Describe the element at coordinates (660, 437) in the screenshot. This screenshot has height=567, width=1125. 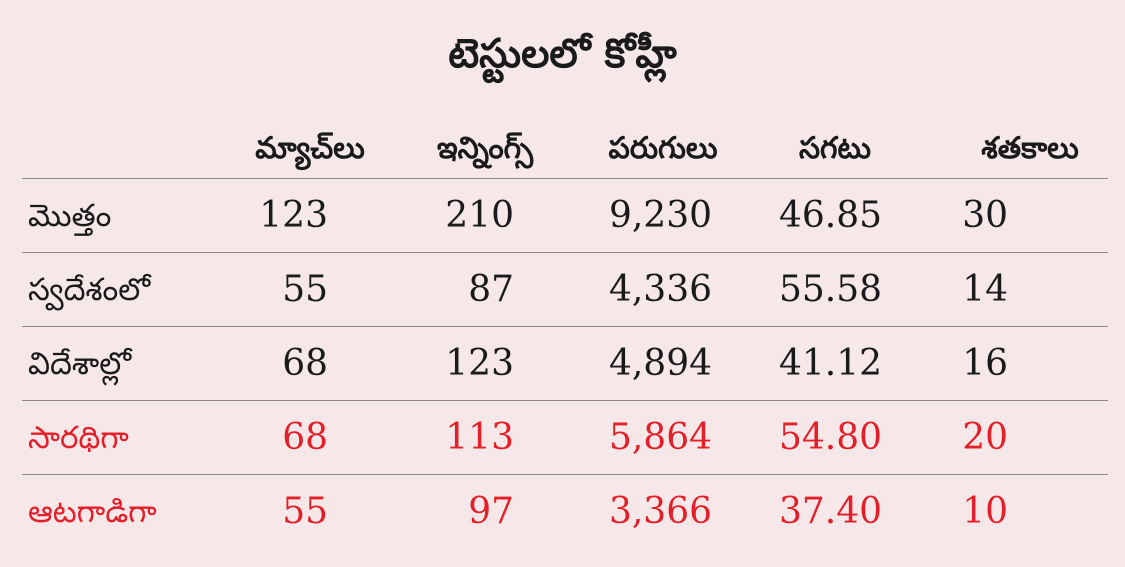
I see `cell-runs: 5,864` at that location.